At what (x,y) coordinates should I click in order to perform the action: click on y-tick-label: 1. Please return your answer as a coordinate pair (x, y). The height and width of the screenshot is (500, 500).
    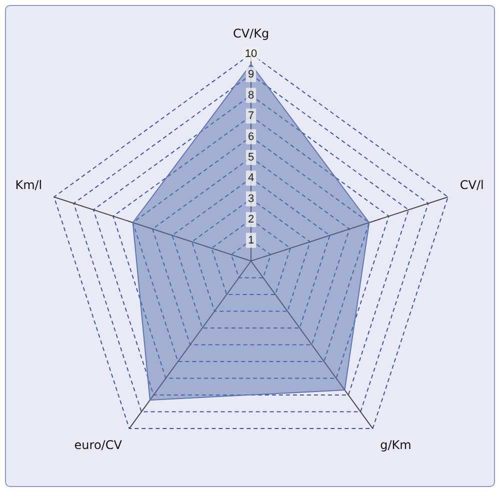
    Looking at the image, I should click on (251, 240).